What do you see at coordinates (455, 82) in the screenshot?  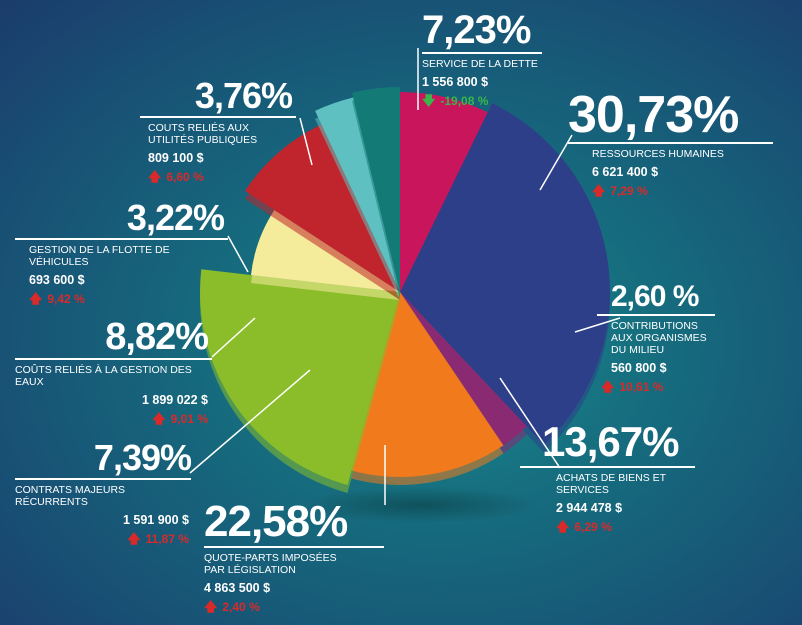 I see `amount-text: 1 556 800 $` at bounding box center [455, 82].